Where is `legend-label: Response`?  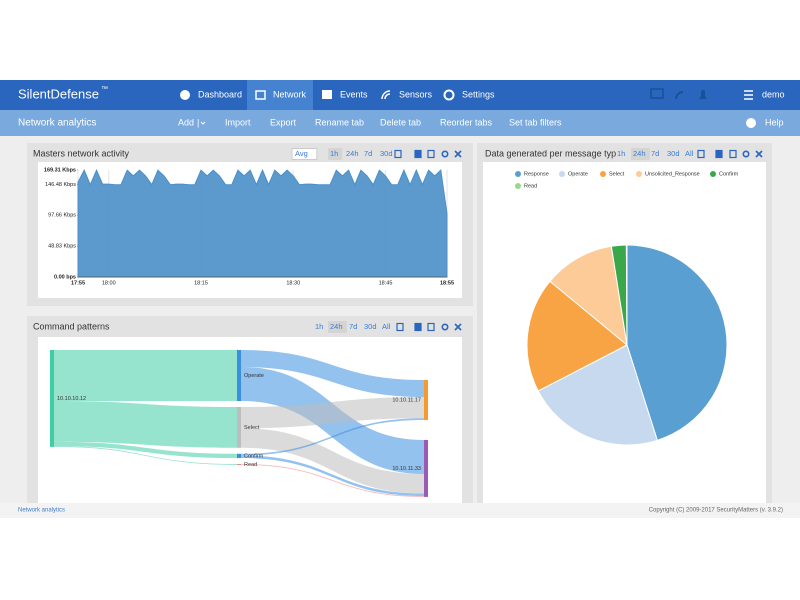 legend-label: Response is located at coordinates (536, 174).